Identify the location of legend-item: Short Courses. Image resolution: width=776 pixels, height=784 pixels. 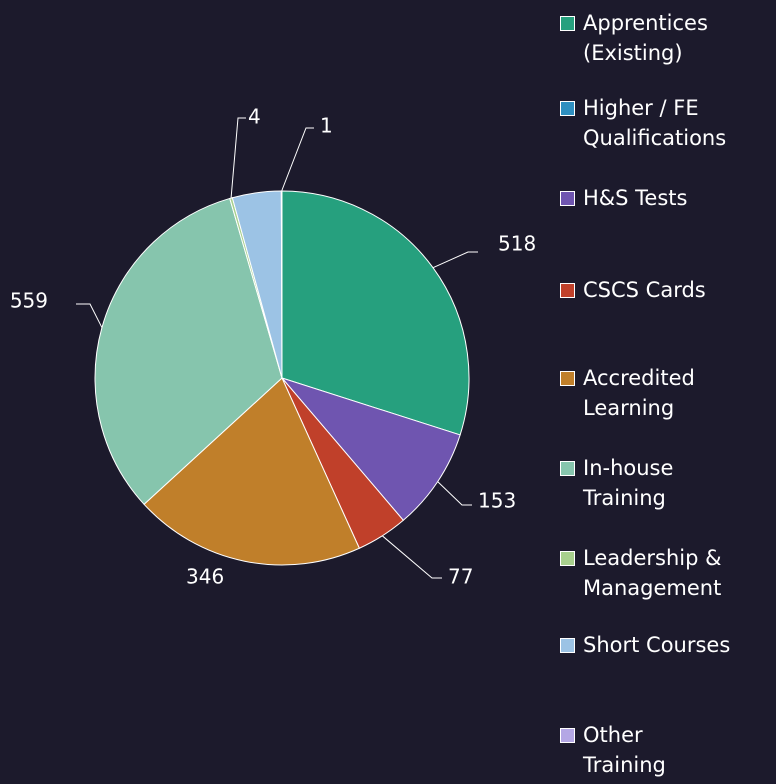
(645, 645).